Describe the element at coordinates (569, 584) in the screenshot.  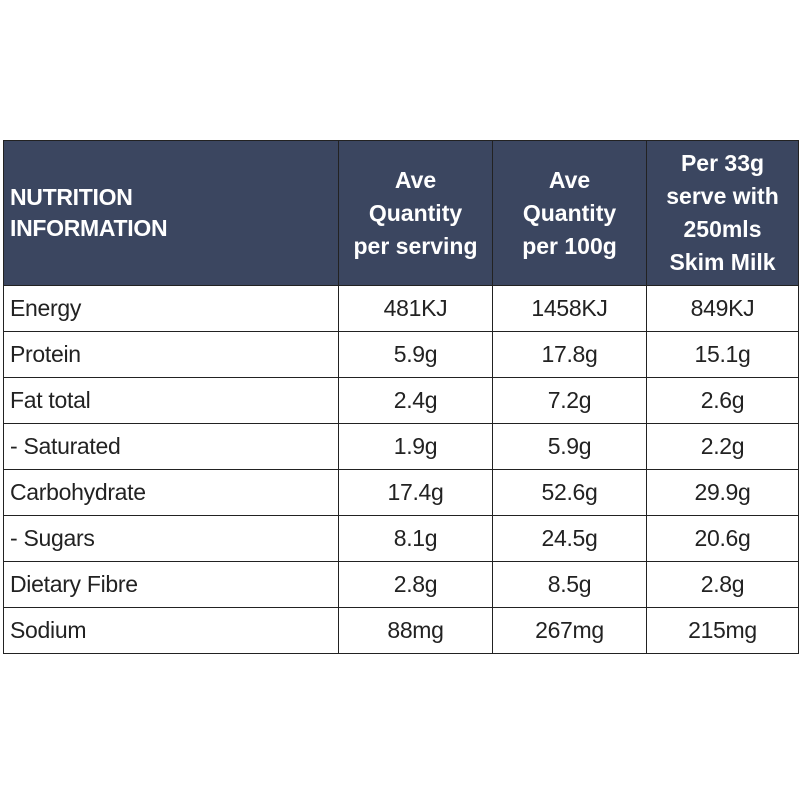
I see `per-100g-value: 8.5g` at that location.